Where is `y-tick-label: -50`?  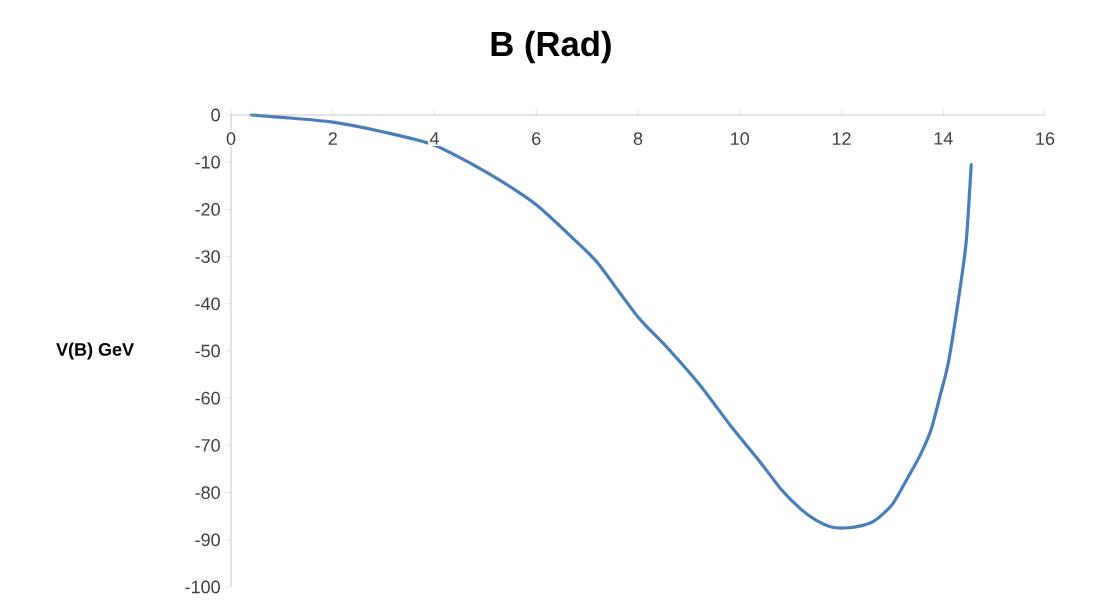 y-tick-label: -50 is located at coordinates (207, 351).